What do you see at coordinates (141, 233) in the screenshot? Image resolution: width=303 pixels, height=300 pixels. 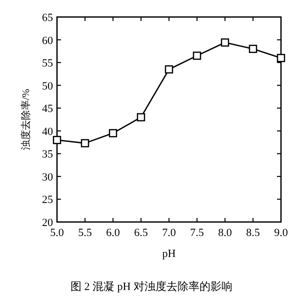 I see `x-tick-label: 6.5` at bounding box center [141, 233].